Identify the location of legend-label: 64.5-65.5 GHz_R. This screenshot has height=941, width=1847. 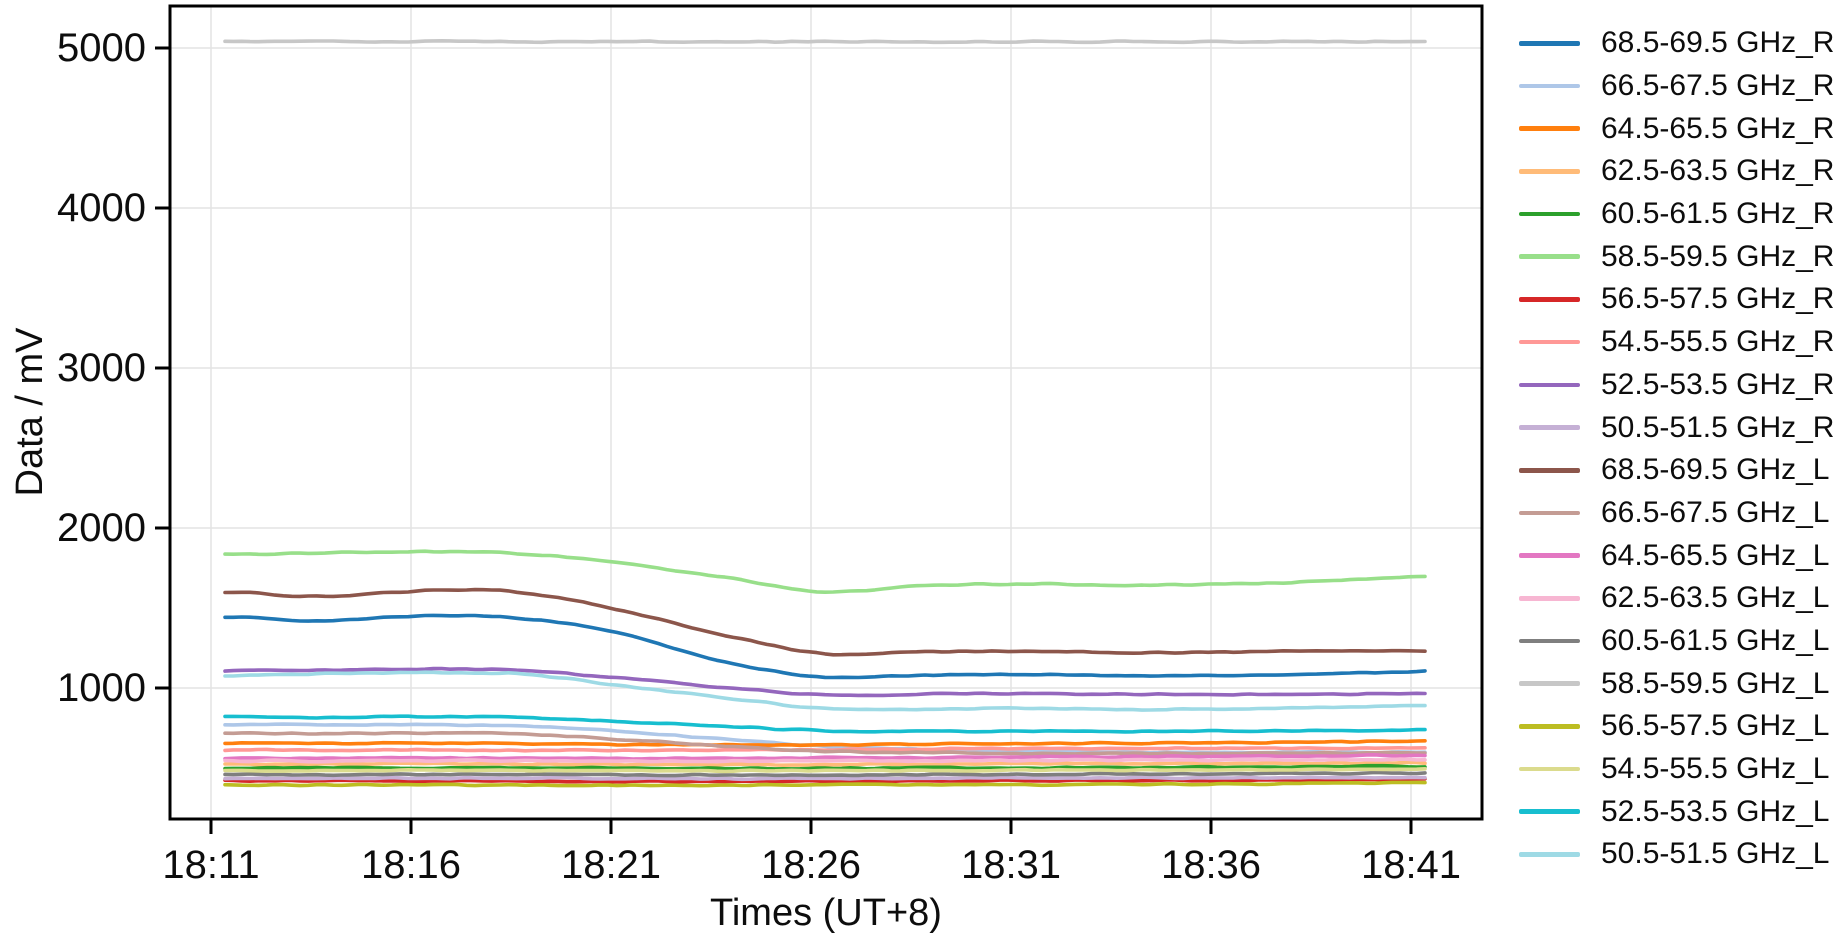
(1718, 128).